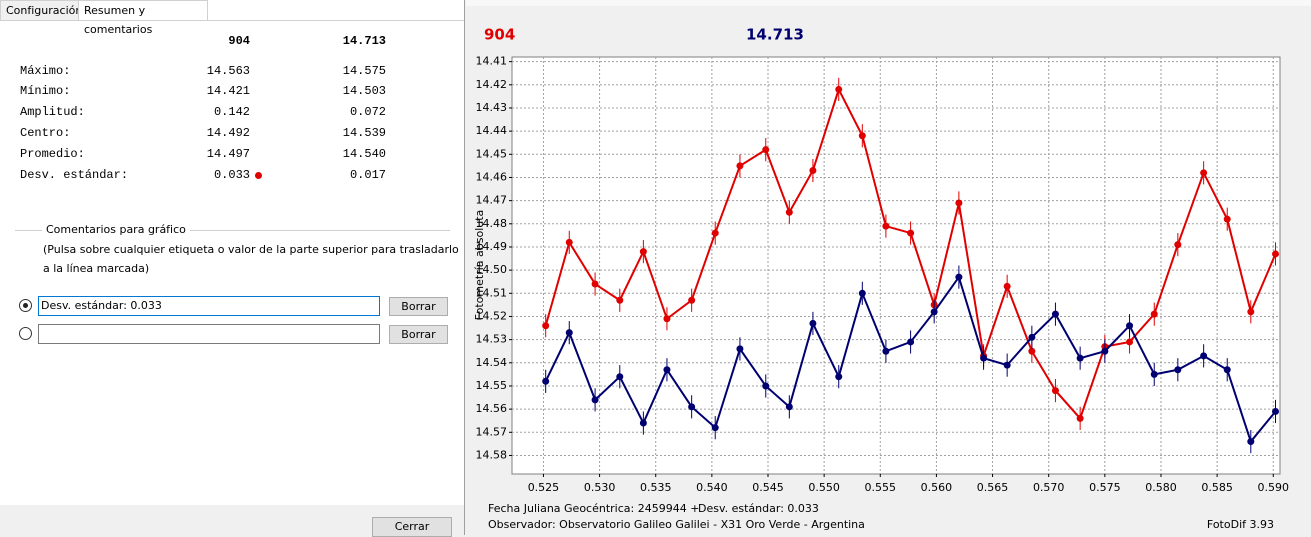 The width and height of the screenshot is (1311, 537). What do you see at coordinates (1049, 487) in the screenshot?
I see `x-tick-label: 0.570` at bounding box center [1049, 487].